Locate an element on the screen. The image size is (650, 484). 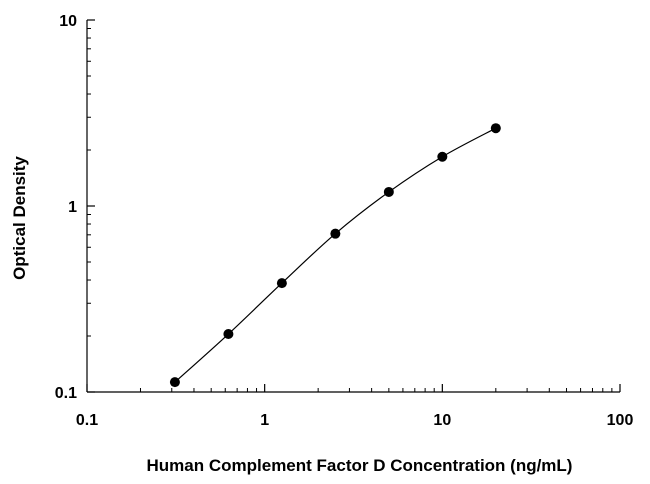
y-axis-ticks is located at coordinates (91, 206).